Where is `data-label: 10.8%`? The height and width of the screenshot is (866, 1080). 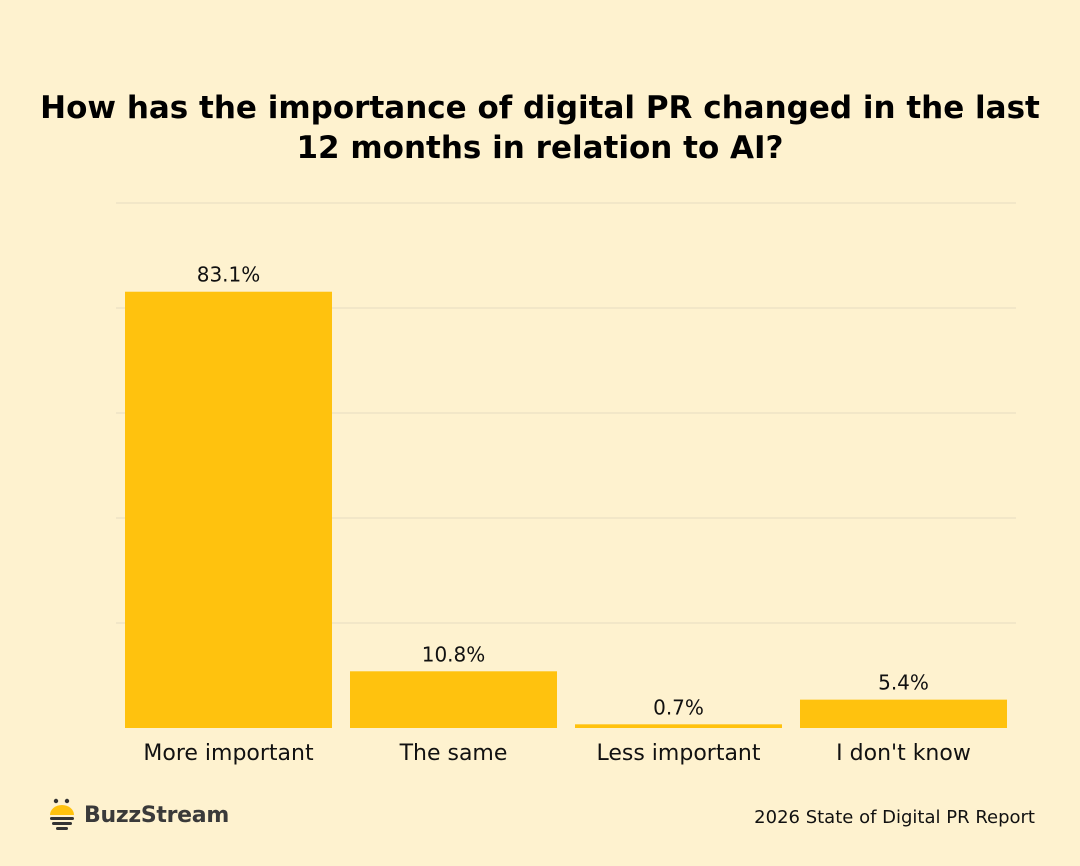 data-label: 10.8% is located at coordinates (454, 654).